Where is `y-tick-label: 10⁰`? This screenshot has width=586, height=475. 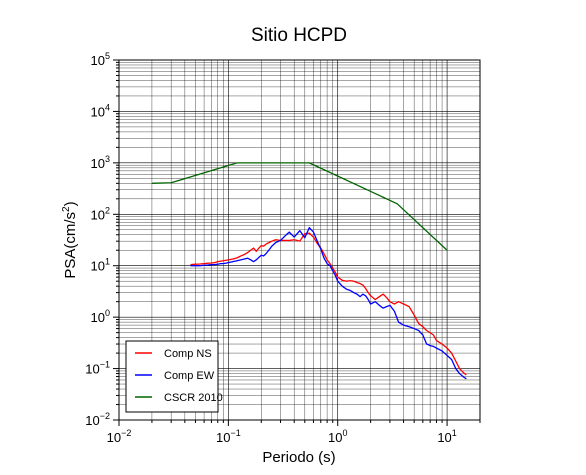
y-tick-label: 10⁰ is located at coordinates (100, 316).